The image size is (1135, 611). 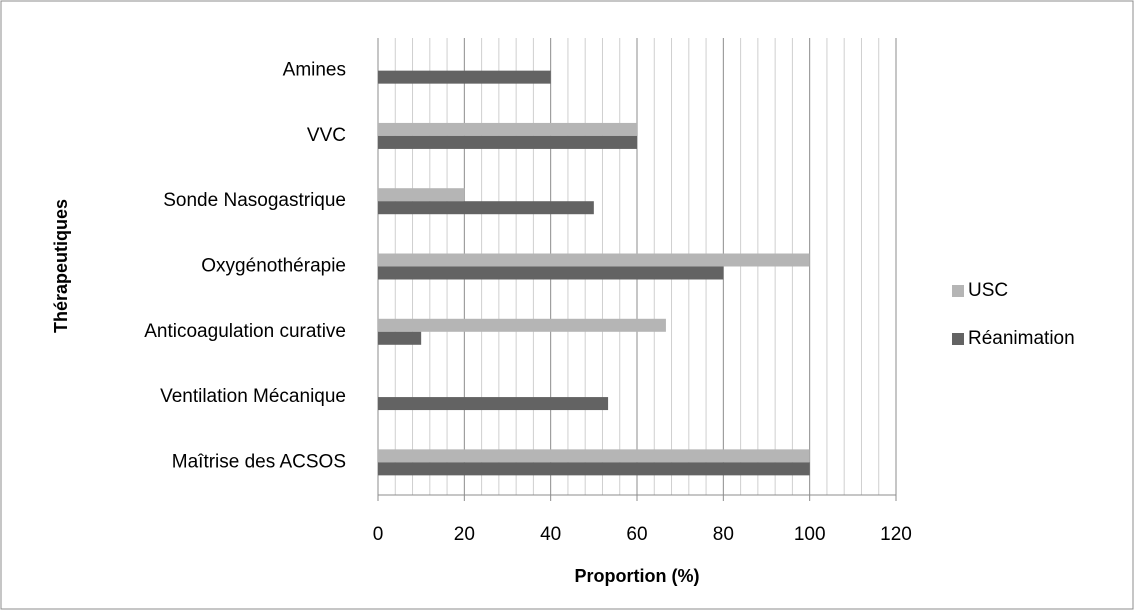 I want to click on x-axis-title: Proportion (%), so click(x=637, y=576).